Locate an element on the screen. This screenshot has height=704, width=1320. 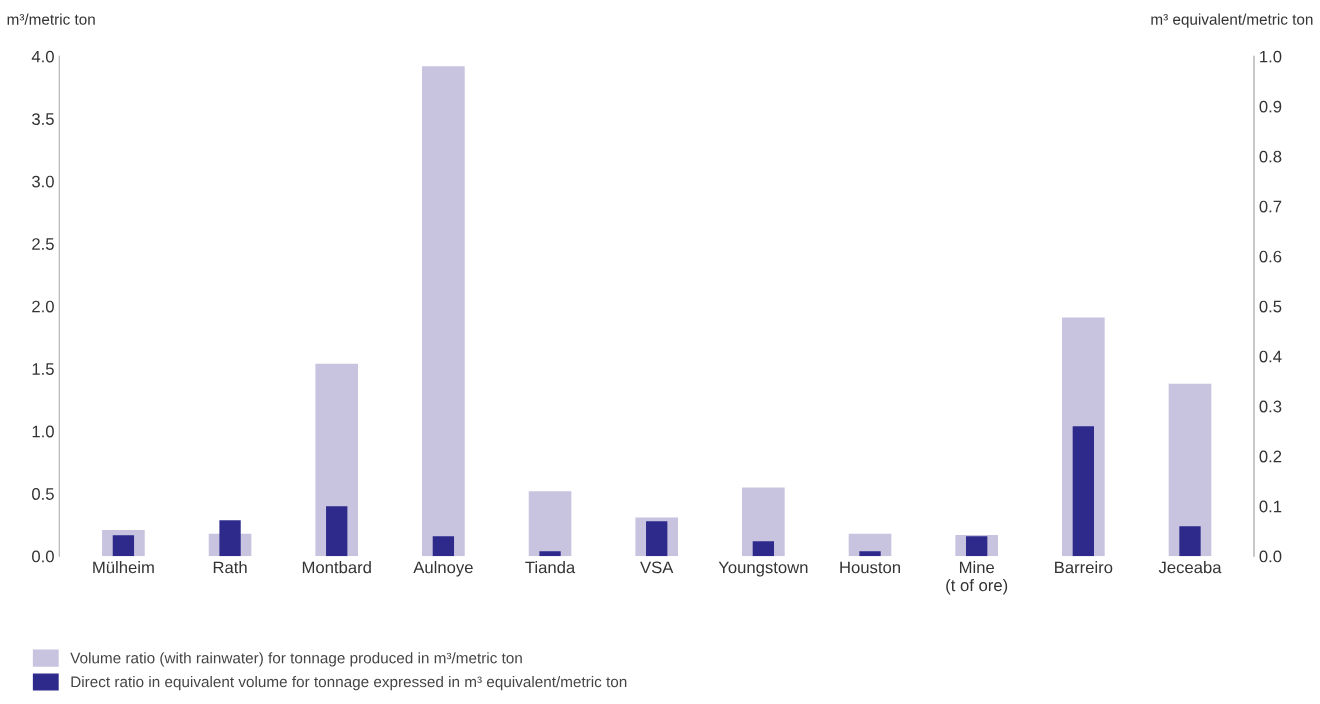
y-tick-label: 1.0 is located at coordinates (43, 431).